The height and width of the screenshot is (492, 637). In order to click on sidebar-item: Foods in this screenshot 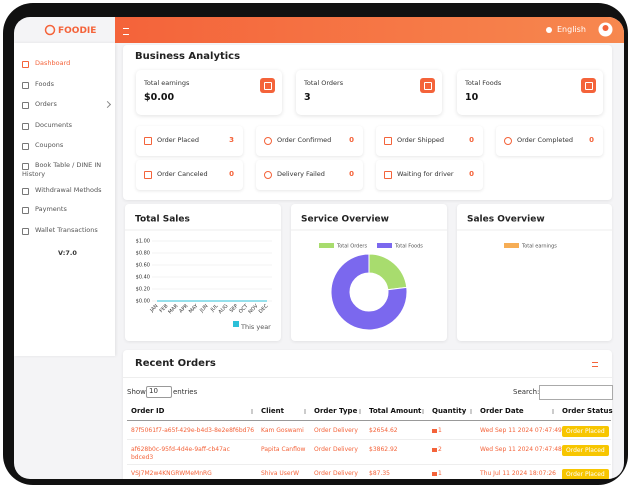, I will do `click(44, 84)`.